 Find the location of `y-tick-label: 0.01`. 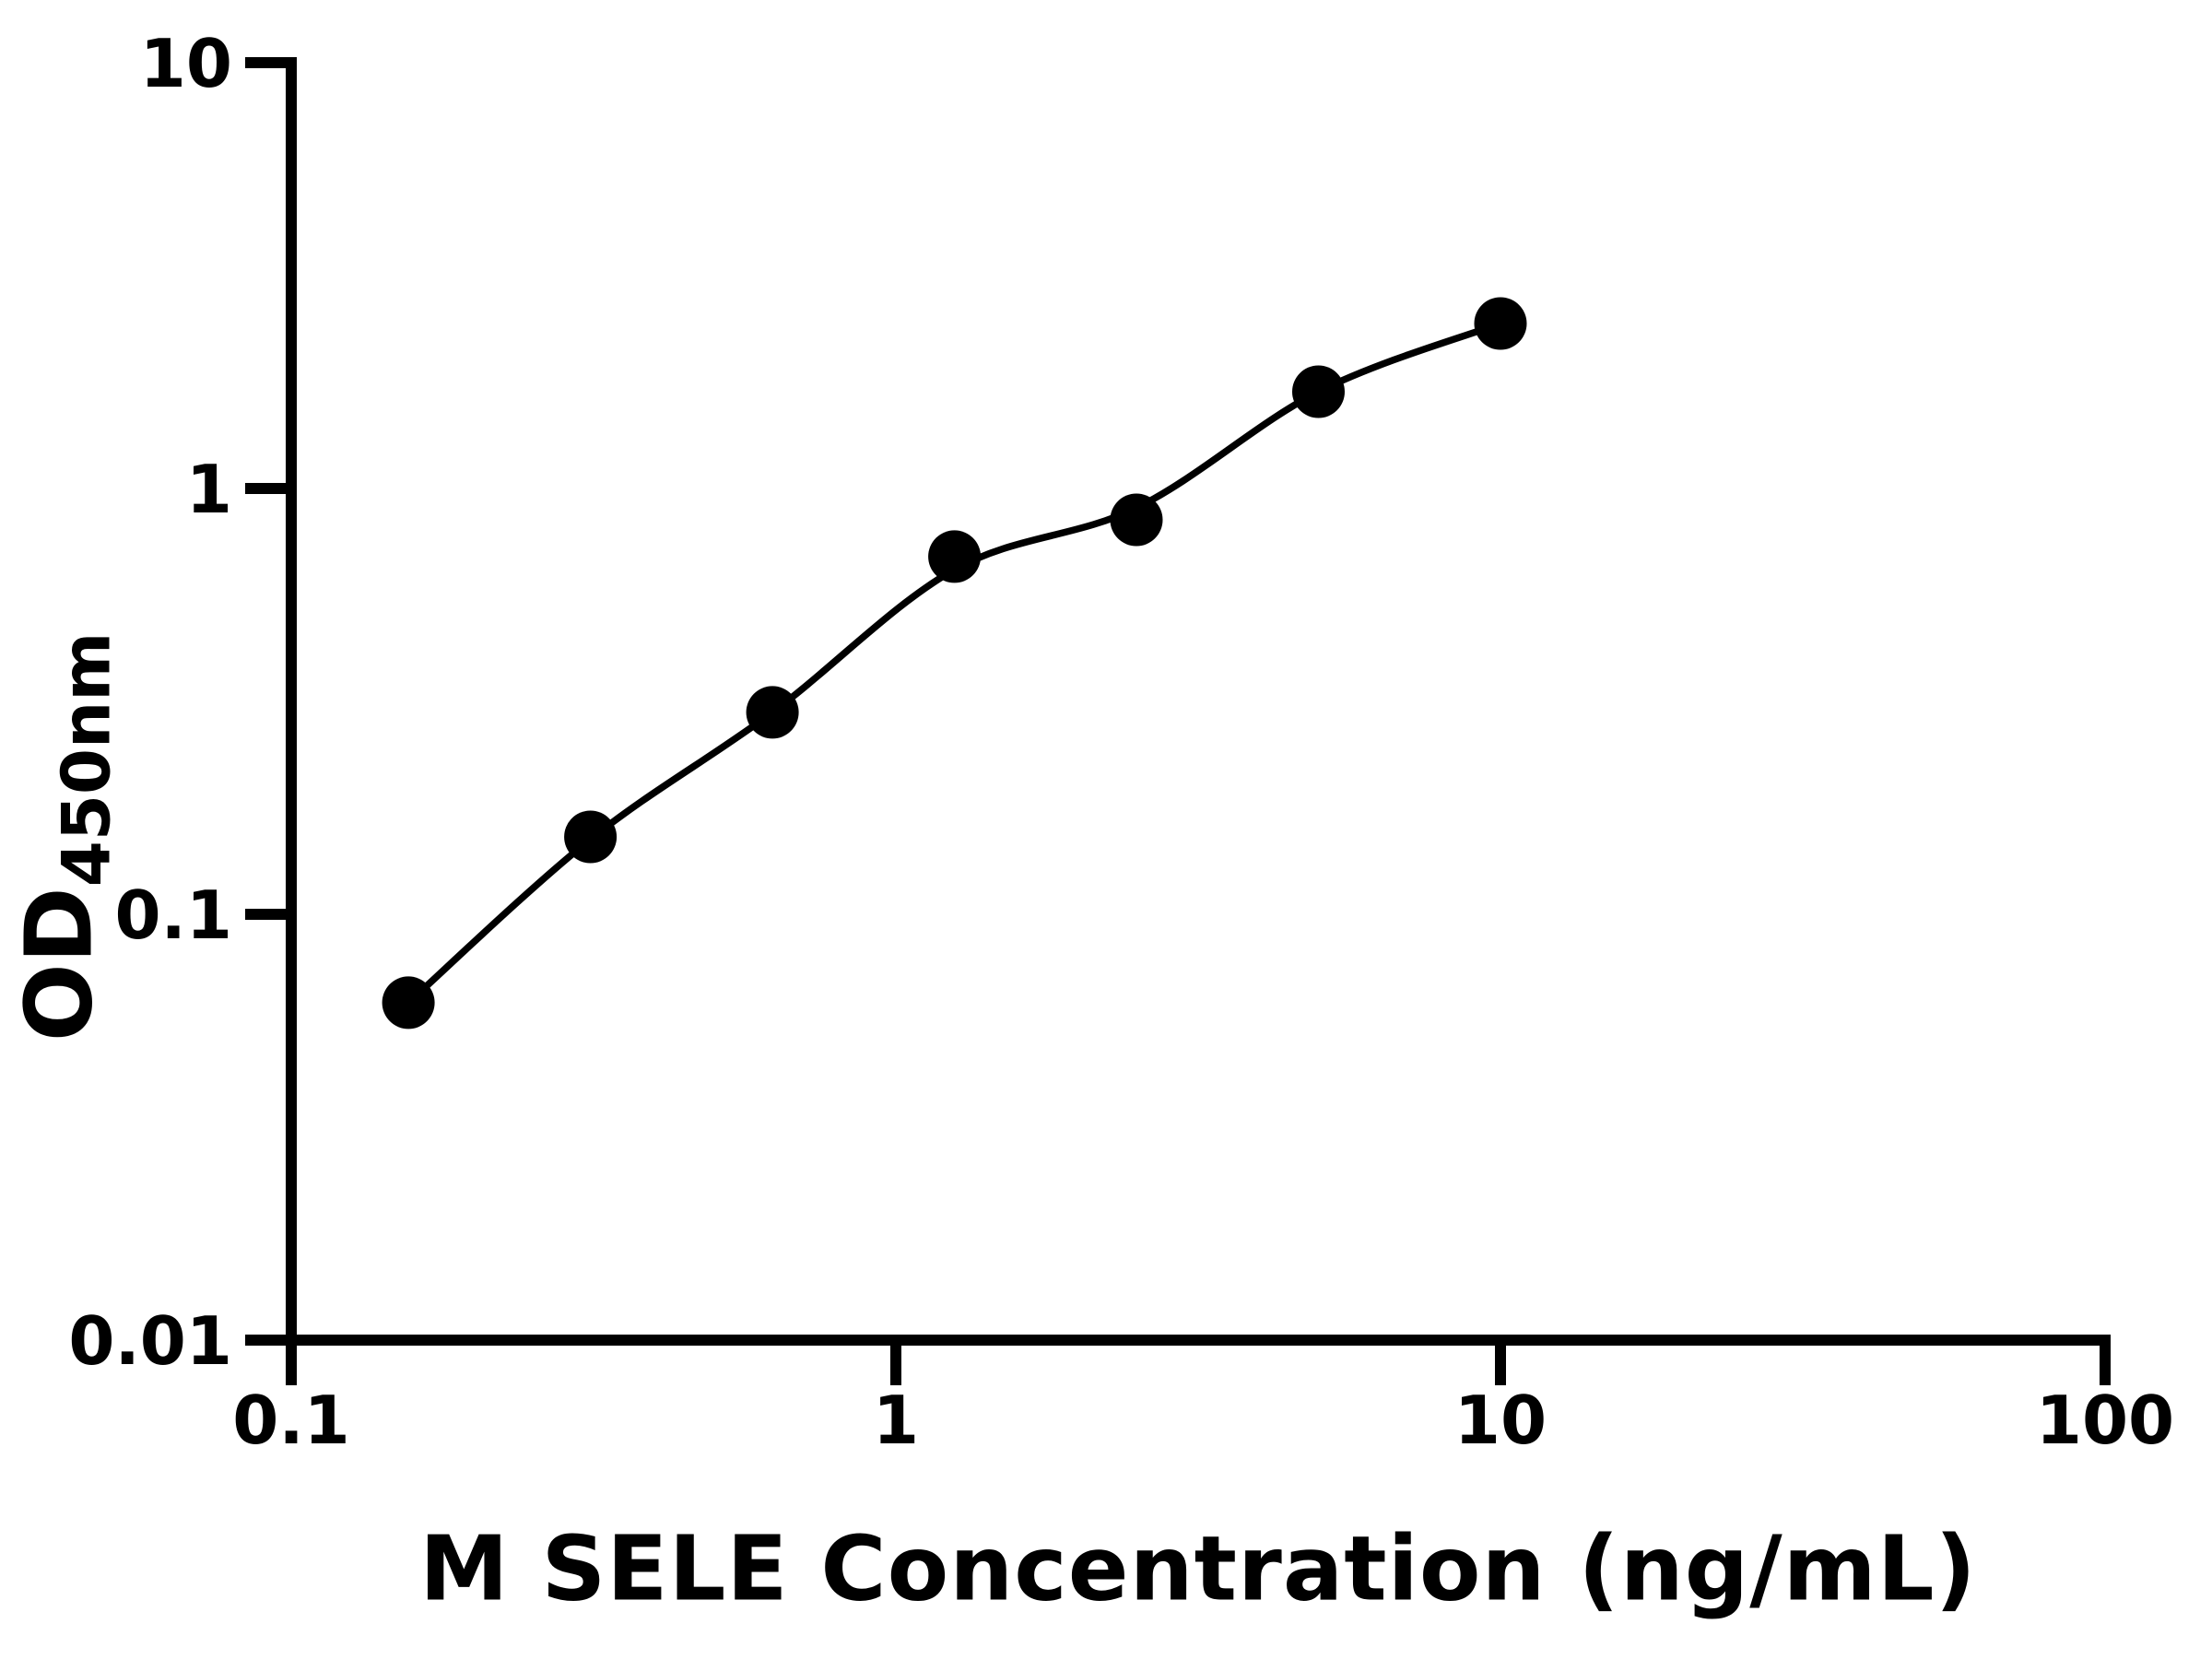

y-tick-label: 0.01 is located at coordinates (150, 1341).